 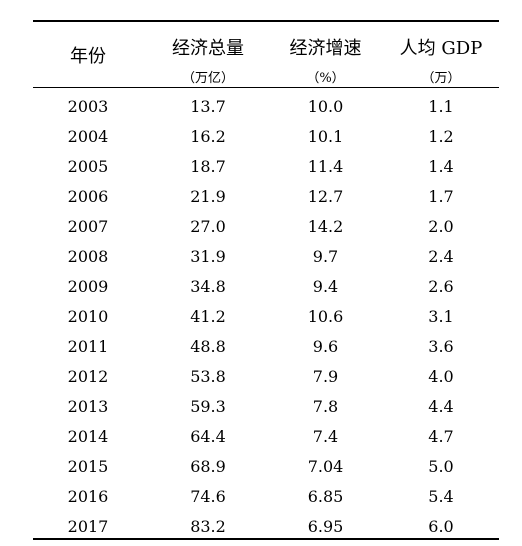 What do you see at coordinates (325, 436) in the screenshot?
I see `cell-growth: 7.4` at bounding box center [325, 436].